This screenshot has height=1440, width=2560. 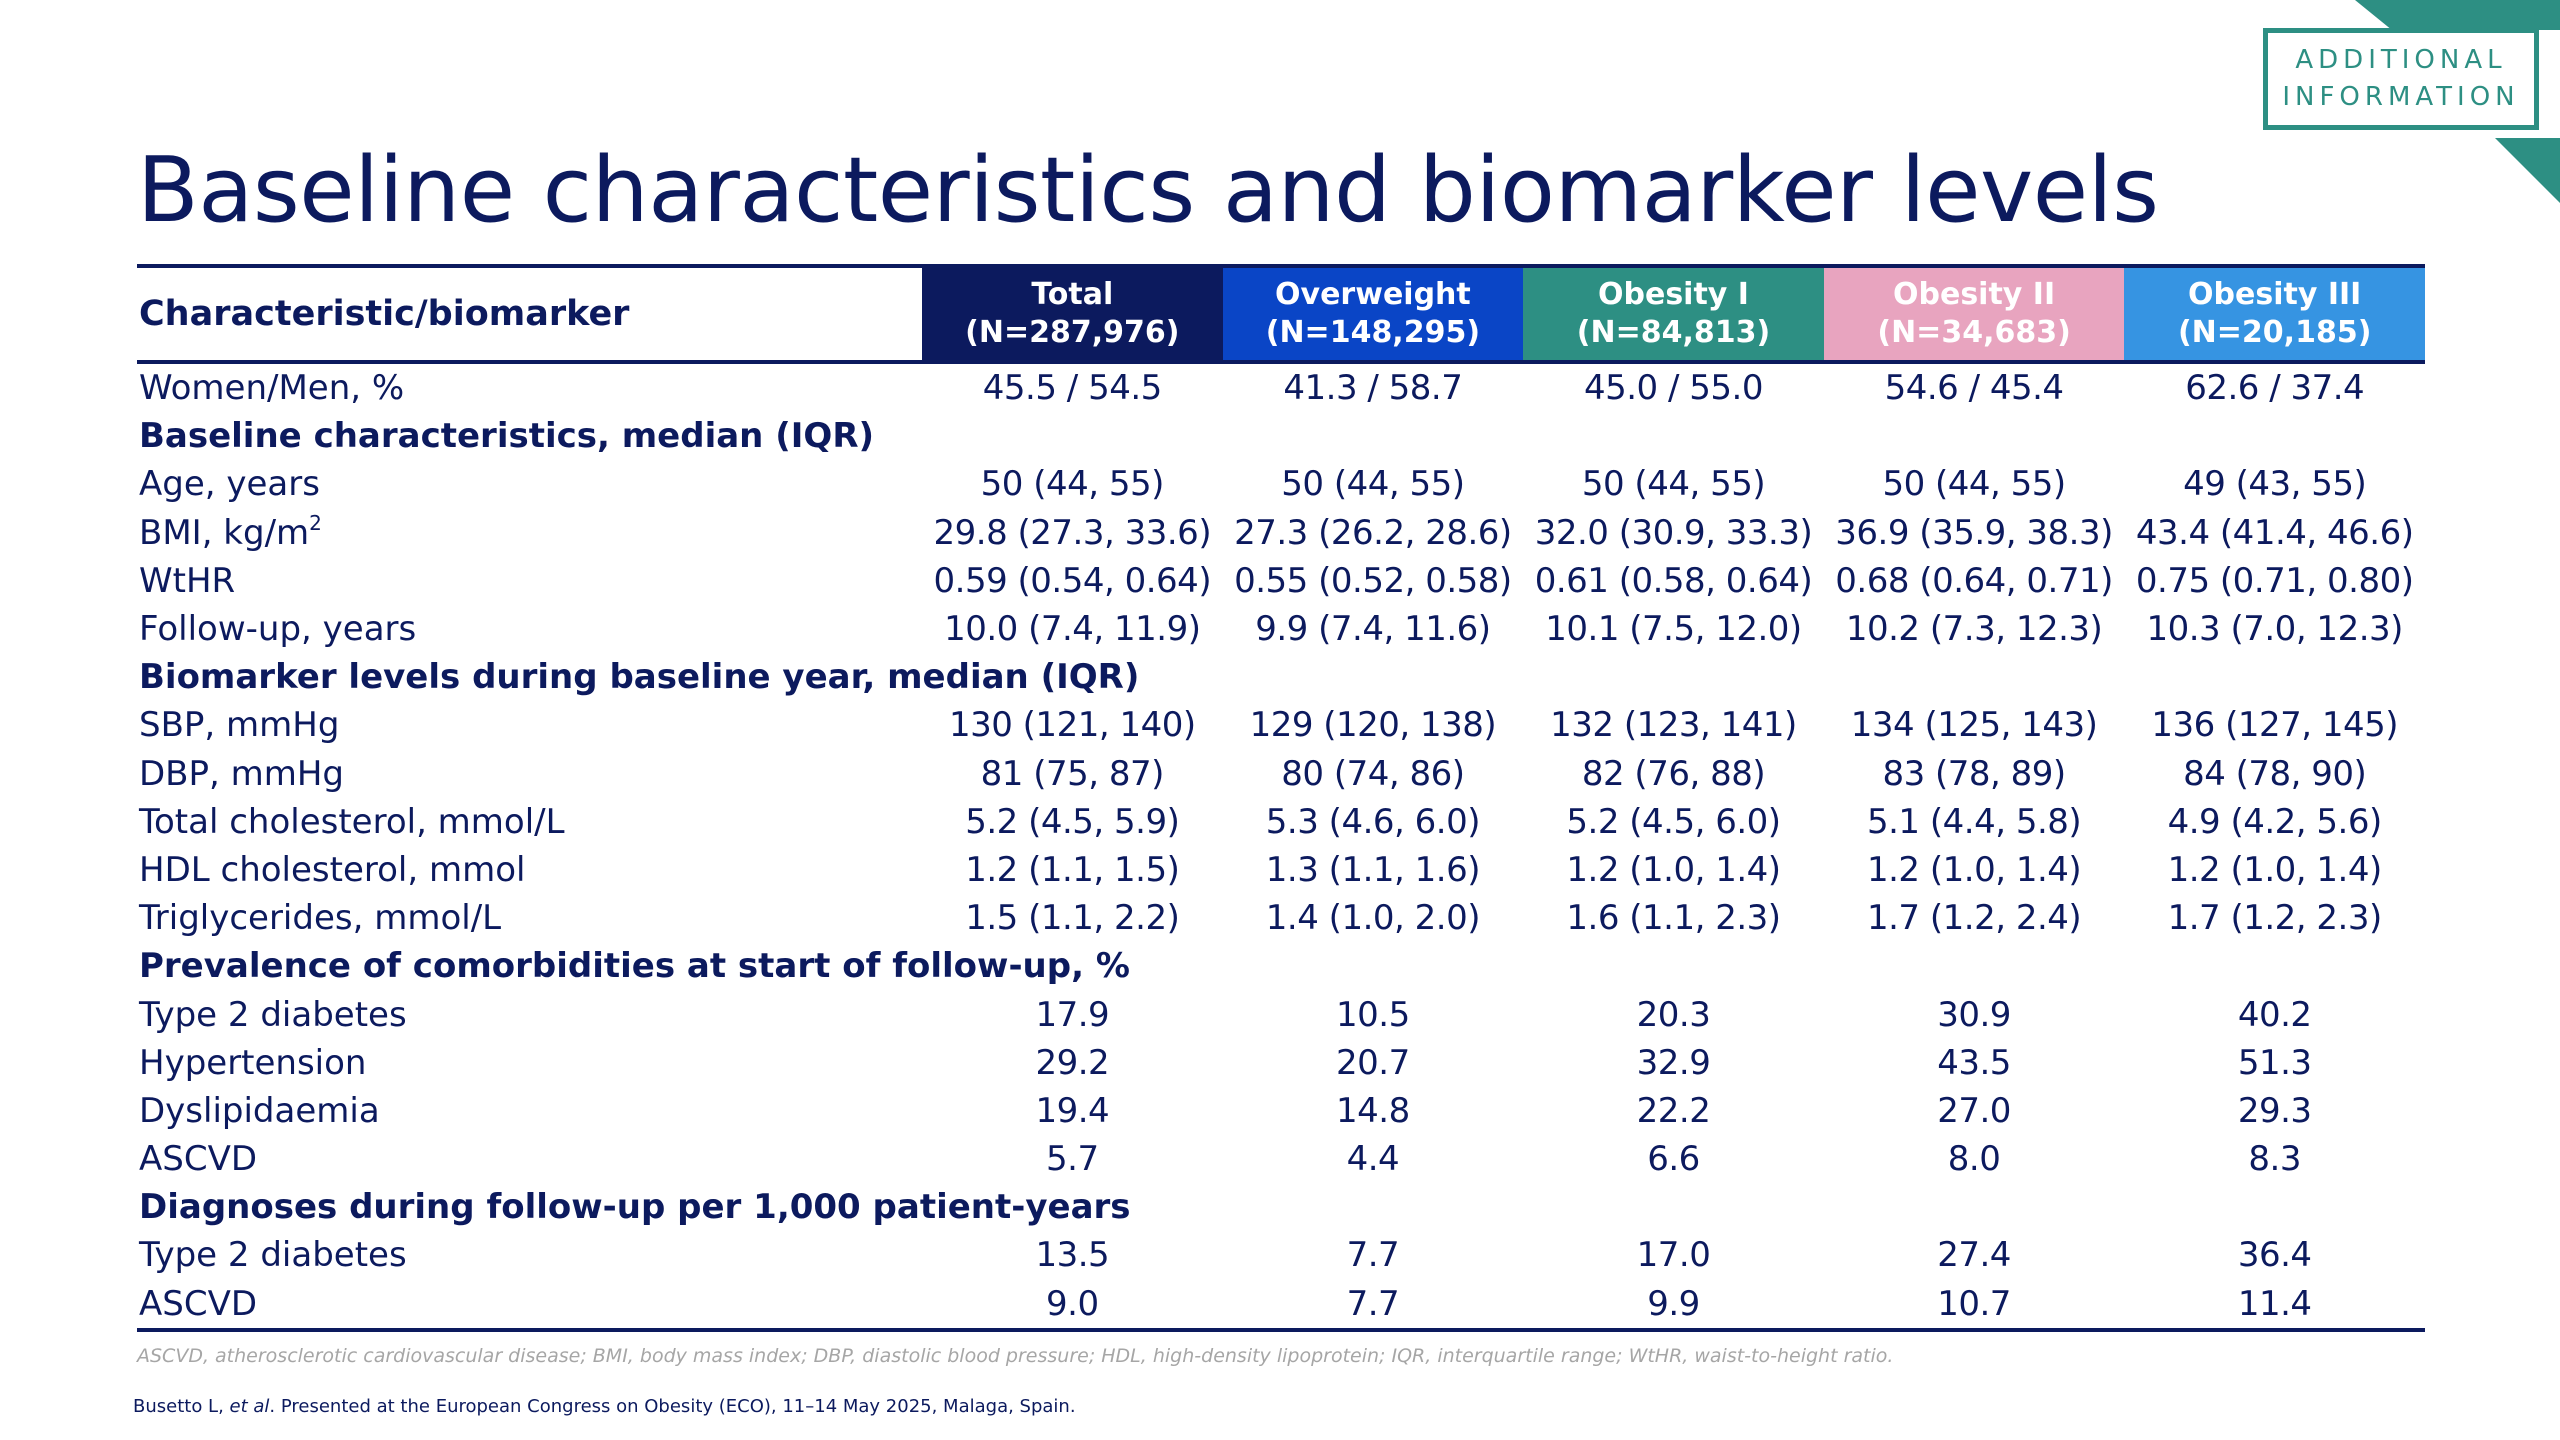 What do you see at coordinates (1673, 629) in the screenshot?
I see `table-cell: 10.1 (7.5, 12.0)` at bounding box center [1673, 629].